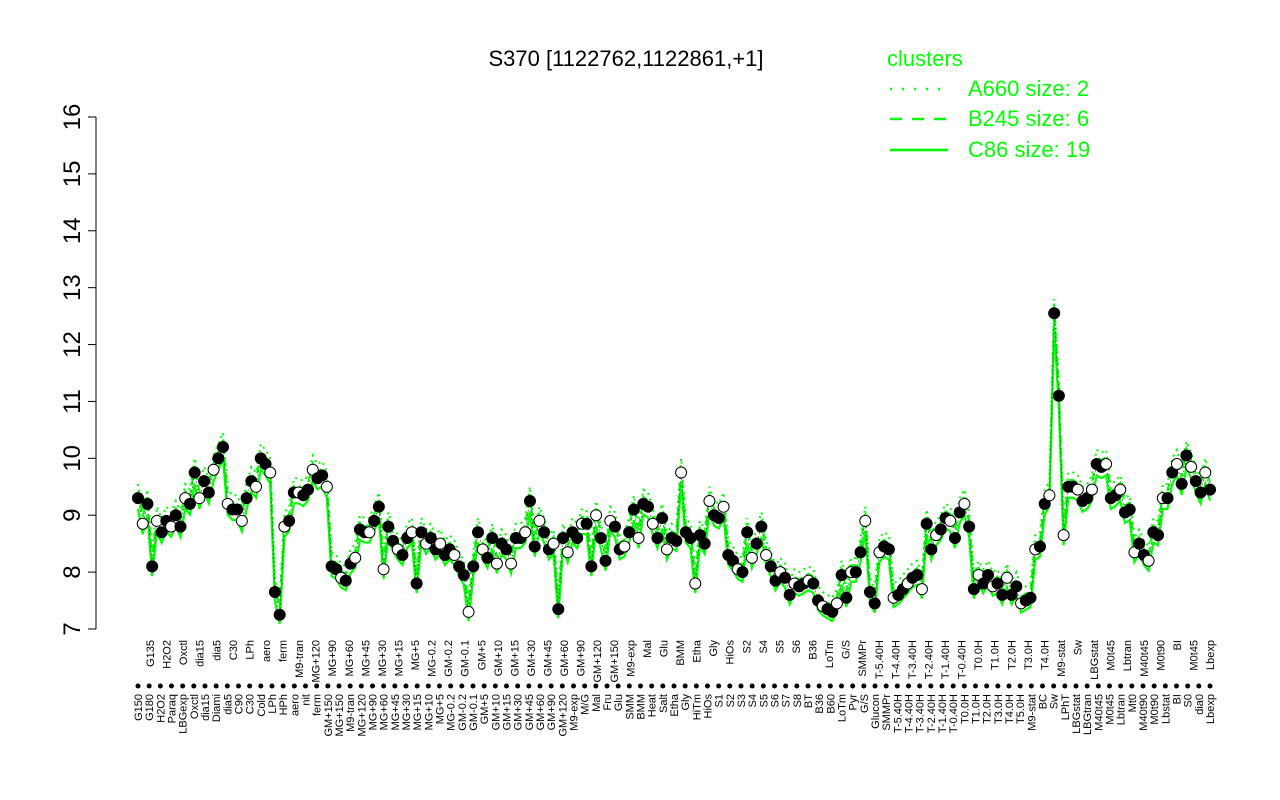 The width and height of the screenshot is (1280, 800). What do you see at coordinates (1021, 709) in the screenshot?
I see `x-tick-label: T5.0H` at bounding box center [1021, 709].